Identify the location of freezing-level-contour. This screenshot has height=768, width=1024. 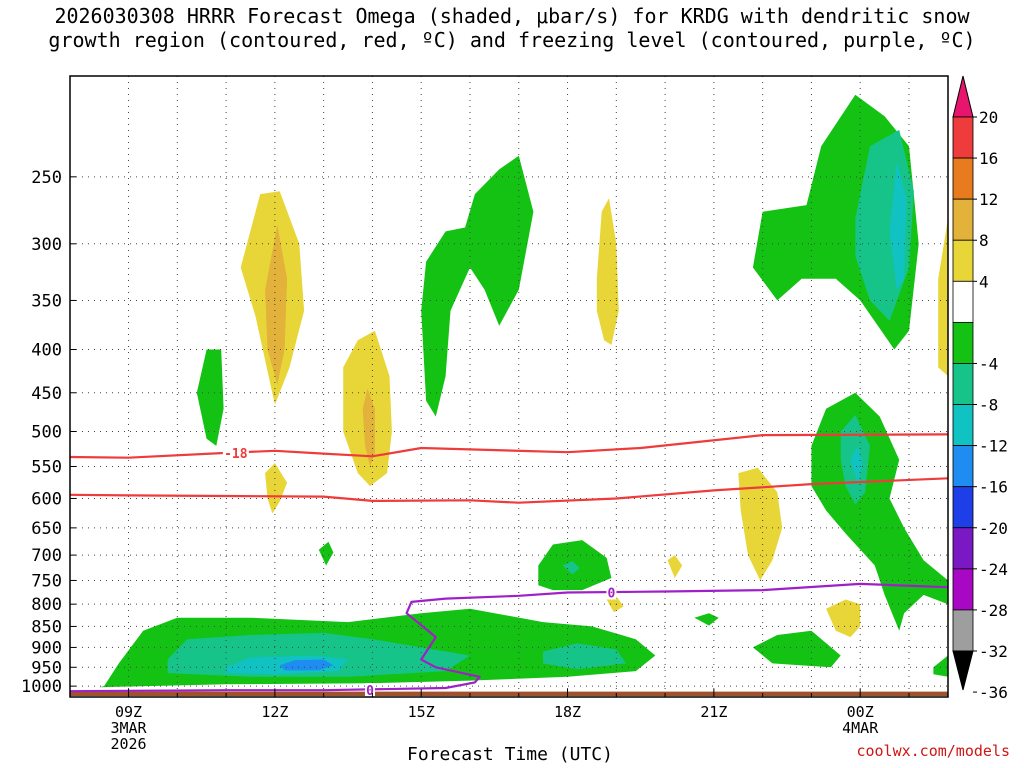
(509, 637).